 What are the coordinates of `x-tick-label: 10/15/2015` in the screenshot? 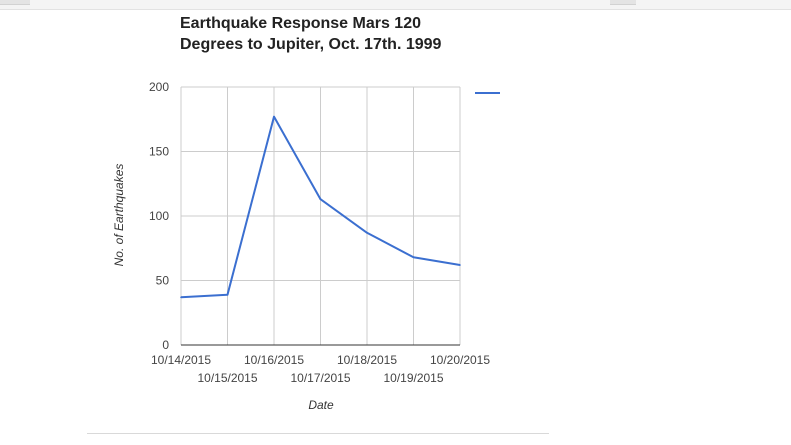 It's located at (227, 378).